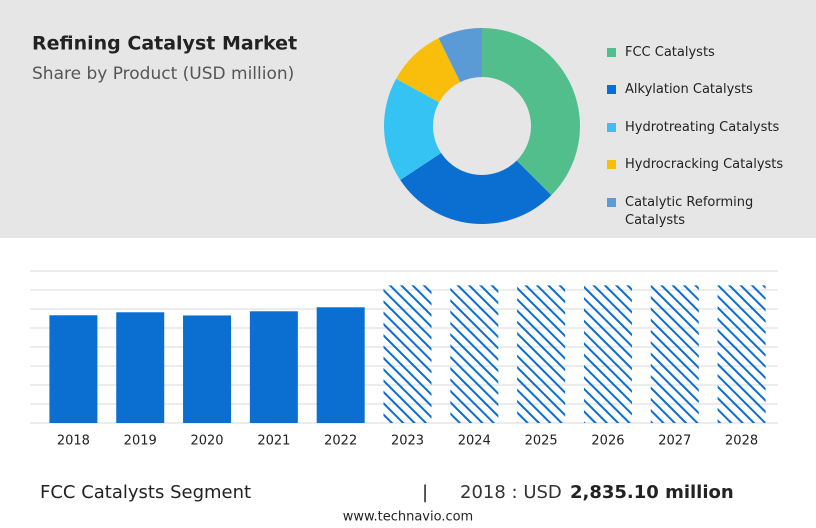 The image size is (816, 528). Describe the element at coordinates (541, 441) in the screenshot. I see `x-tick-label: 2025` at that location.